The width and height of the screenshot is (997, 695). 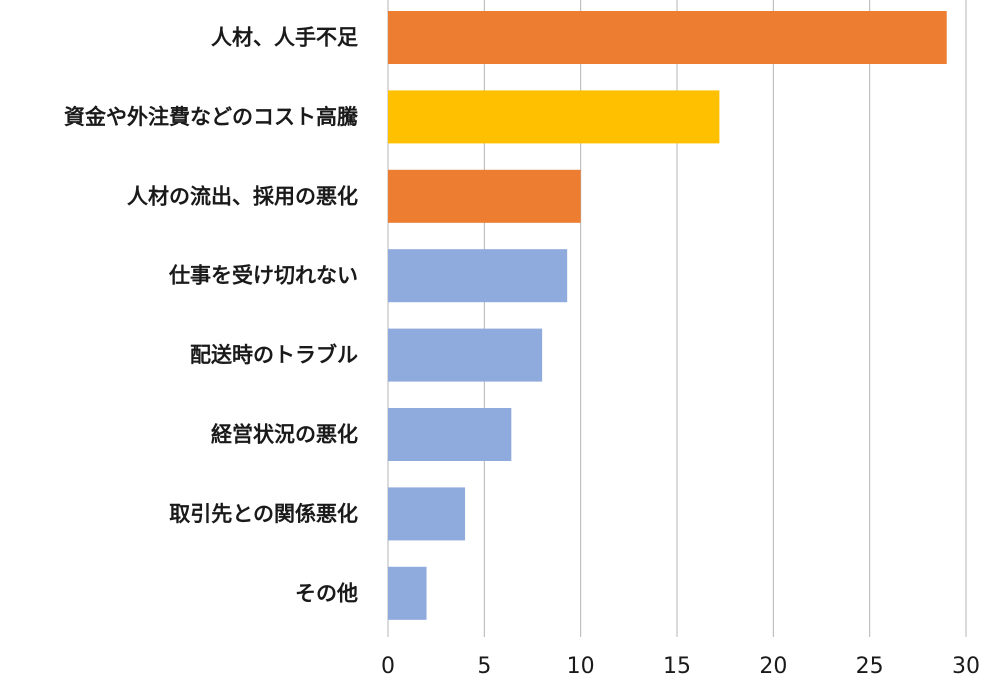 What do you see at coordinates (581, 666) in the screenshot?
I see `x-tick-label: 10` at bounding box center [581, 666].